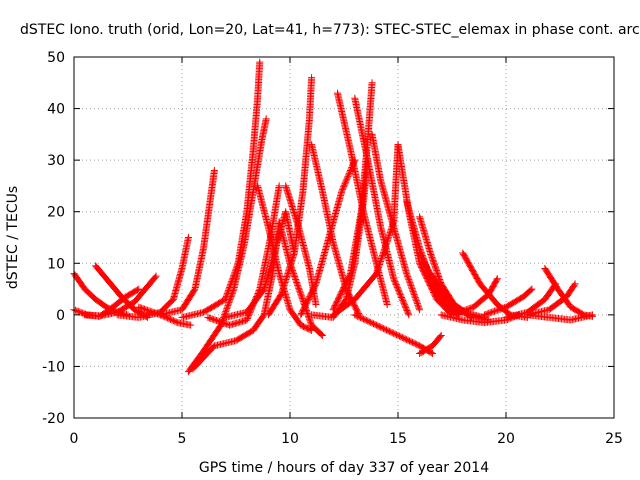 The image size is (640, 480). What do you see at coordinates (56, 161) in the screenshot?
I see `y-tick-label: 30` at bounding box center [56, 161].